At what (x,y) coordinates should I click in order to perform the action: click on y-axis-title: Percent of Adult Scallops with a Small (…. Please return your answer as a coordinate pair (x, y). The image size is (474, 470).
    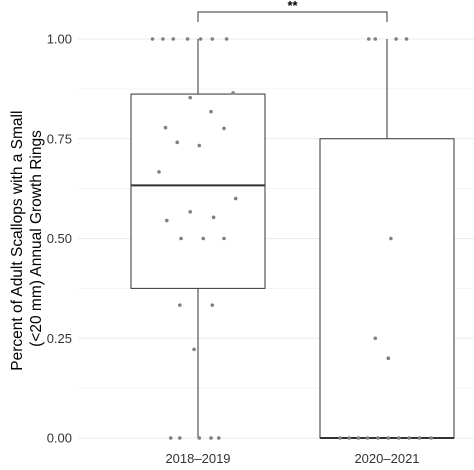
    Looking at the image, I should click on (27, 238).